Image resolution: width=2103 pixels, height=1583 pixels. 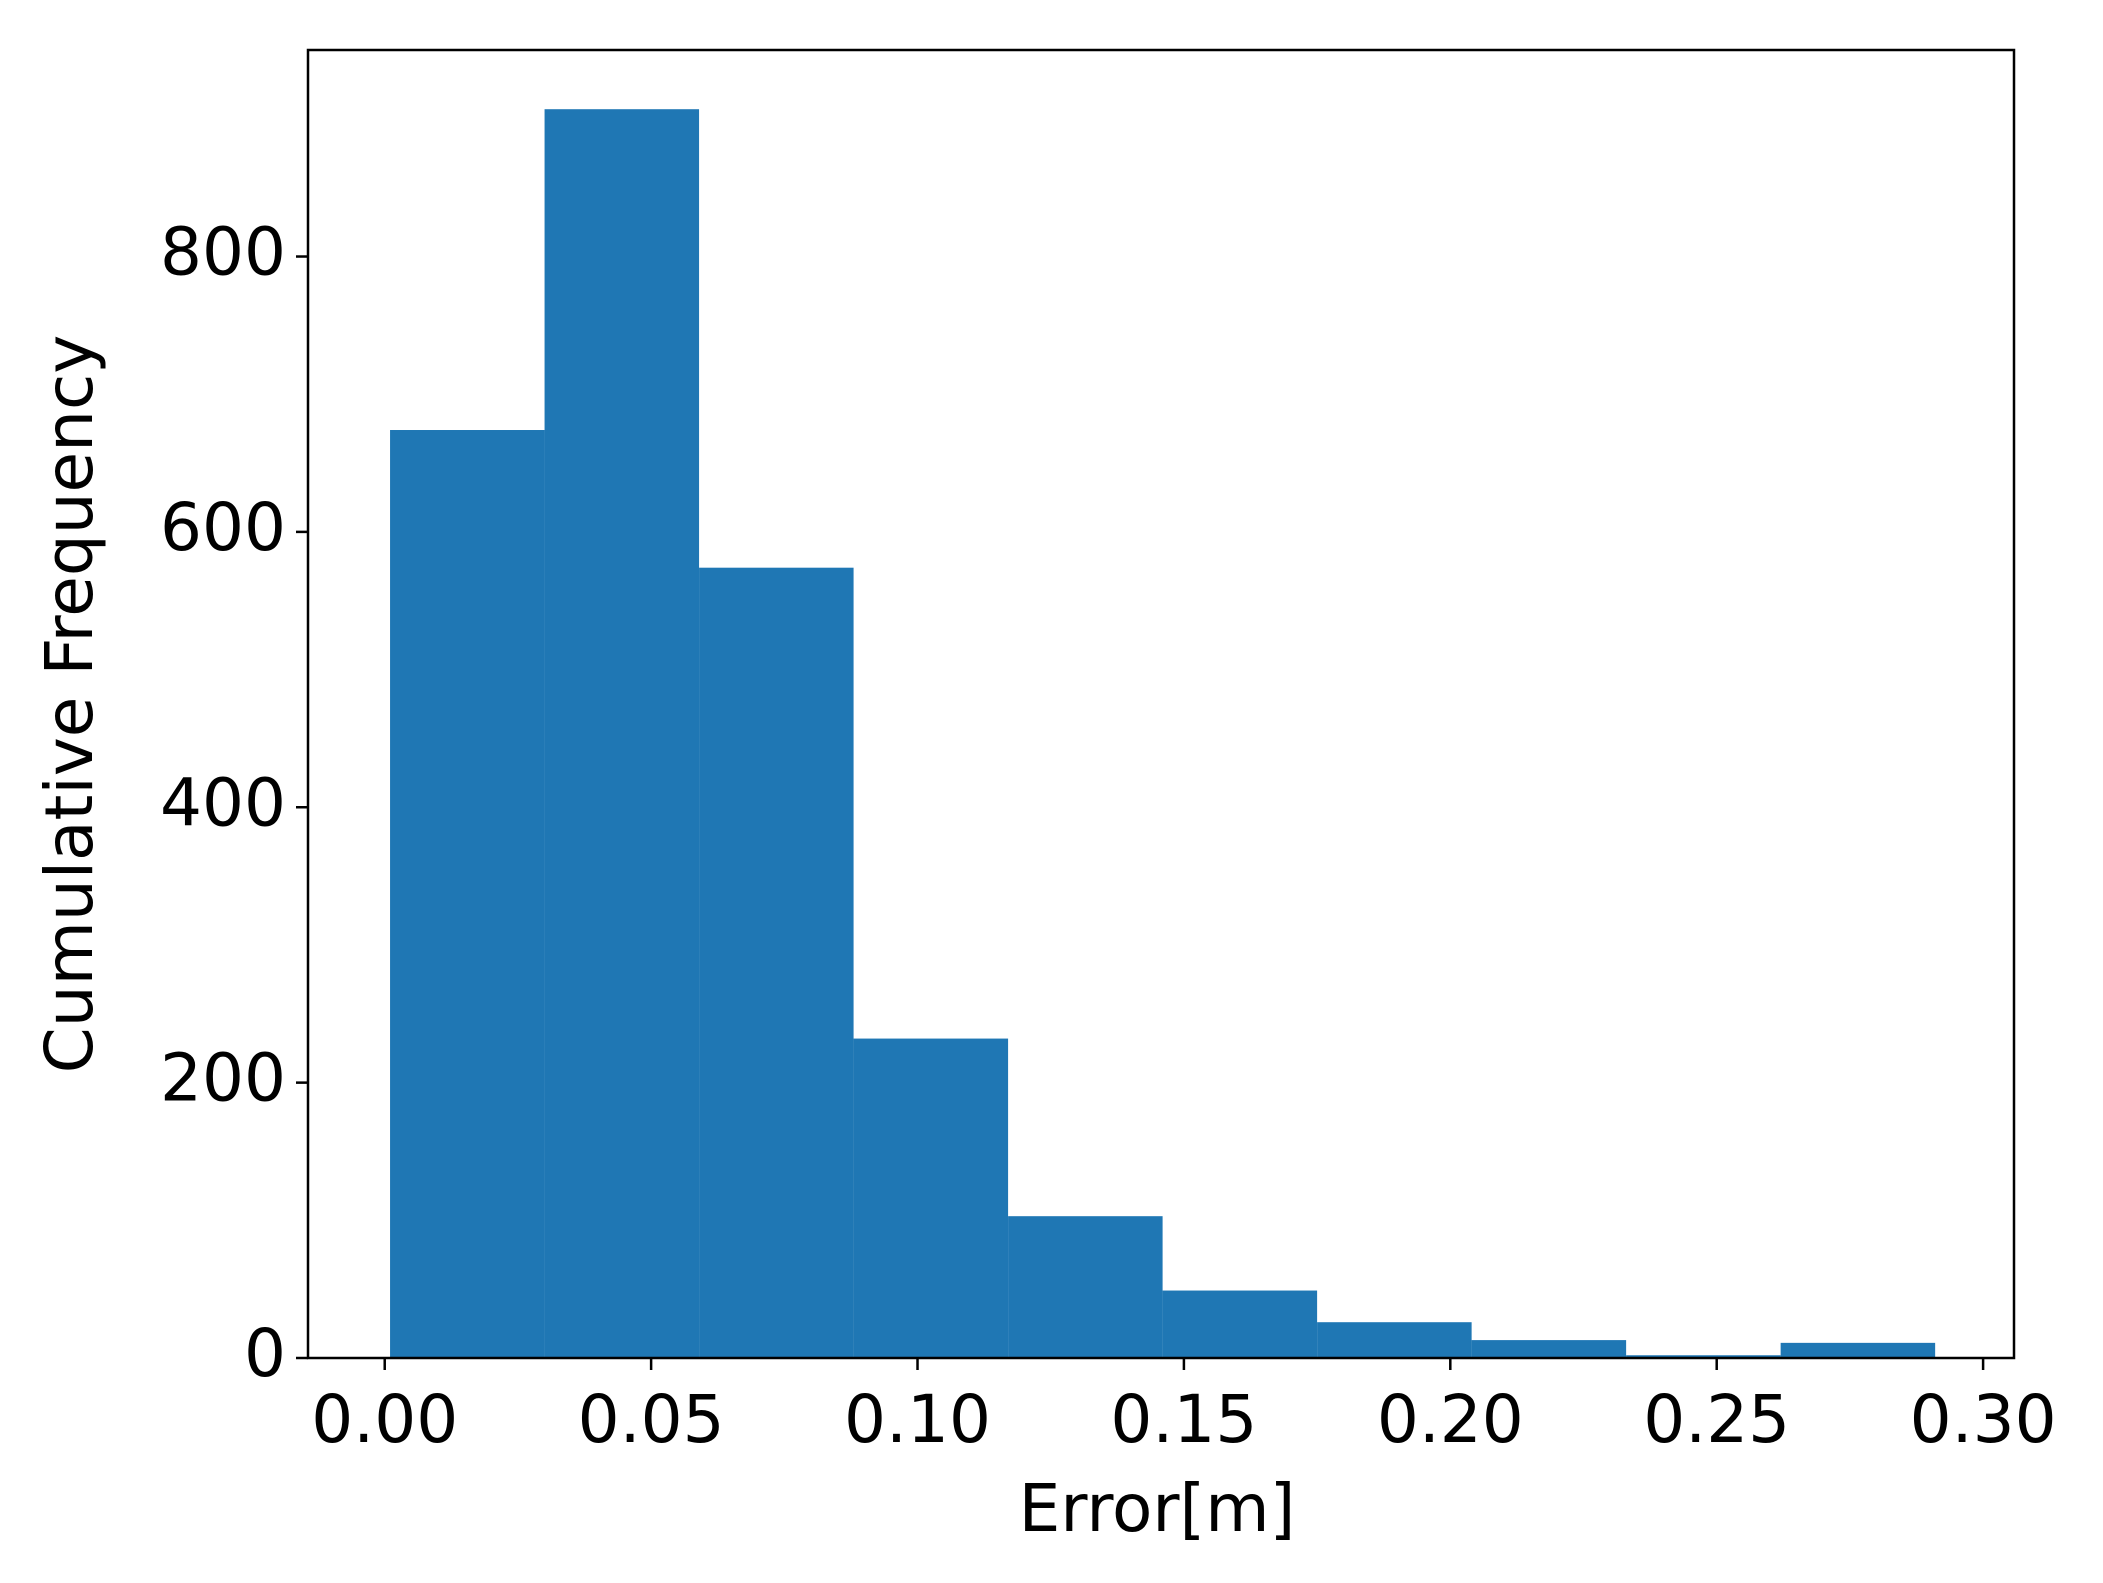 I want to click on x-tick-label: 0.15, so click(x=1183, y=1419).